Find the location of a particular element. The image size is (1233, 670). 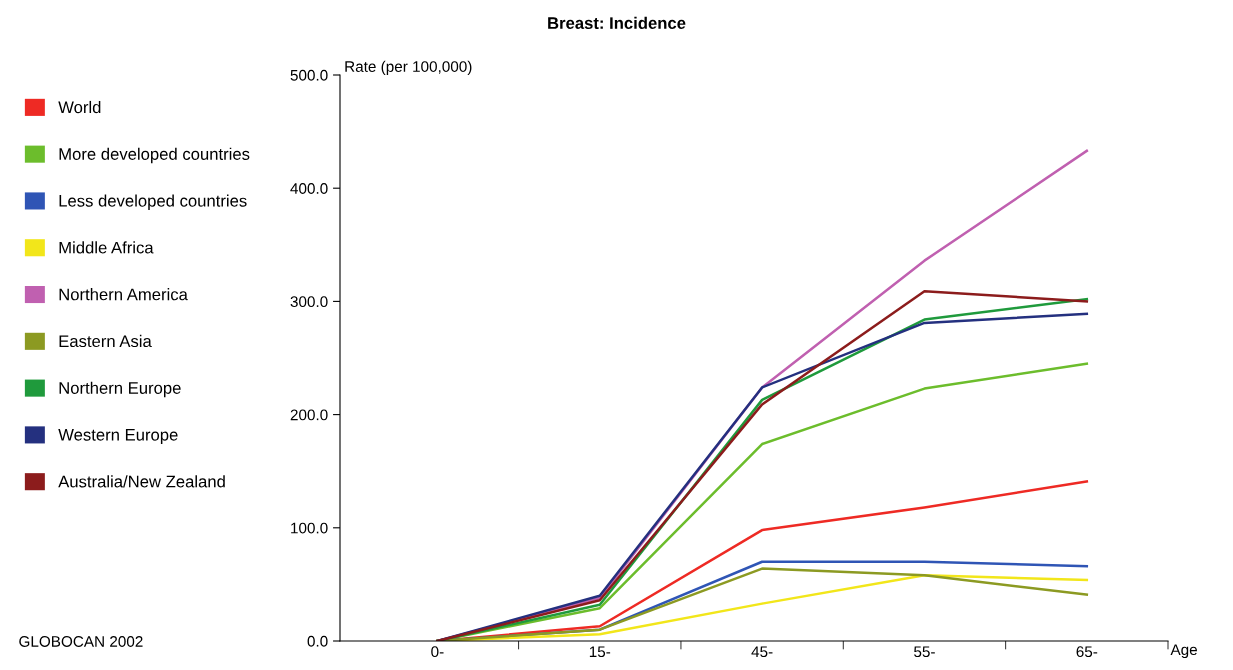

legend-label: Australia/New Zealand is located at coordinates (141, 481).